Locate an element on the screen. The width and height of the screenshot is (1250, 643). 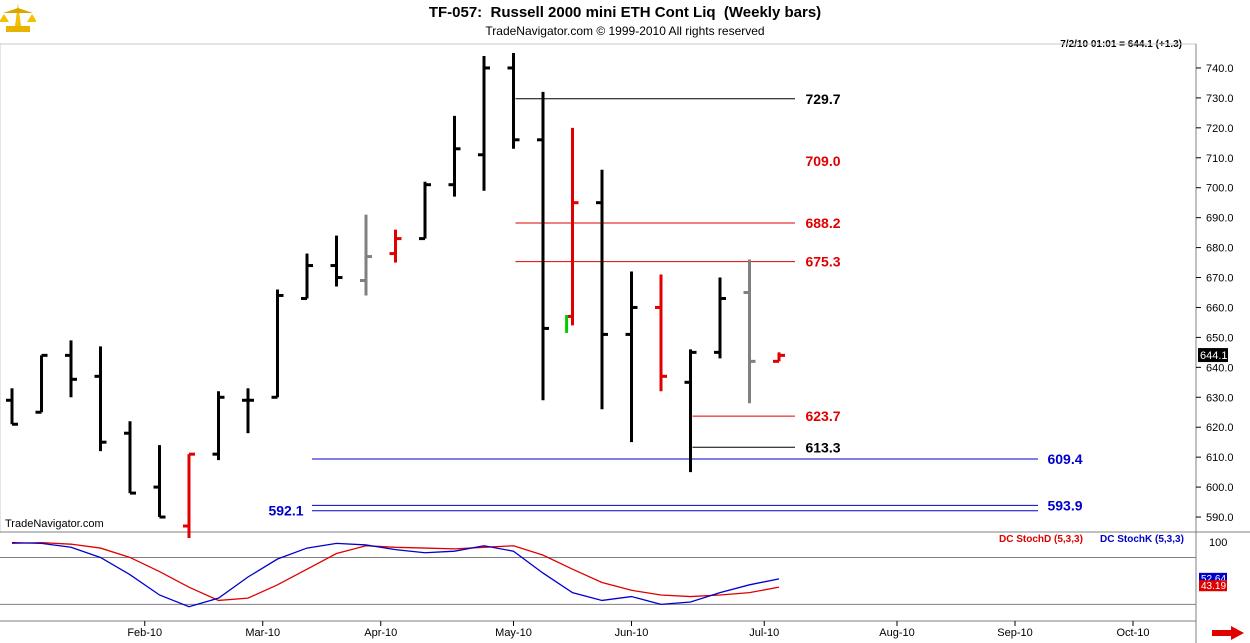
y-tick-label: 640.0 is located at coordinates (1220, 368).